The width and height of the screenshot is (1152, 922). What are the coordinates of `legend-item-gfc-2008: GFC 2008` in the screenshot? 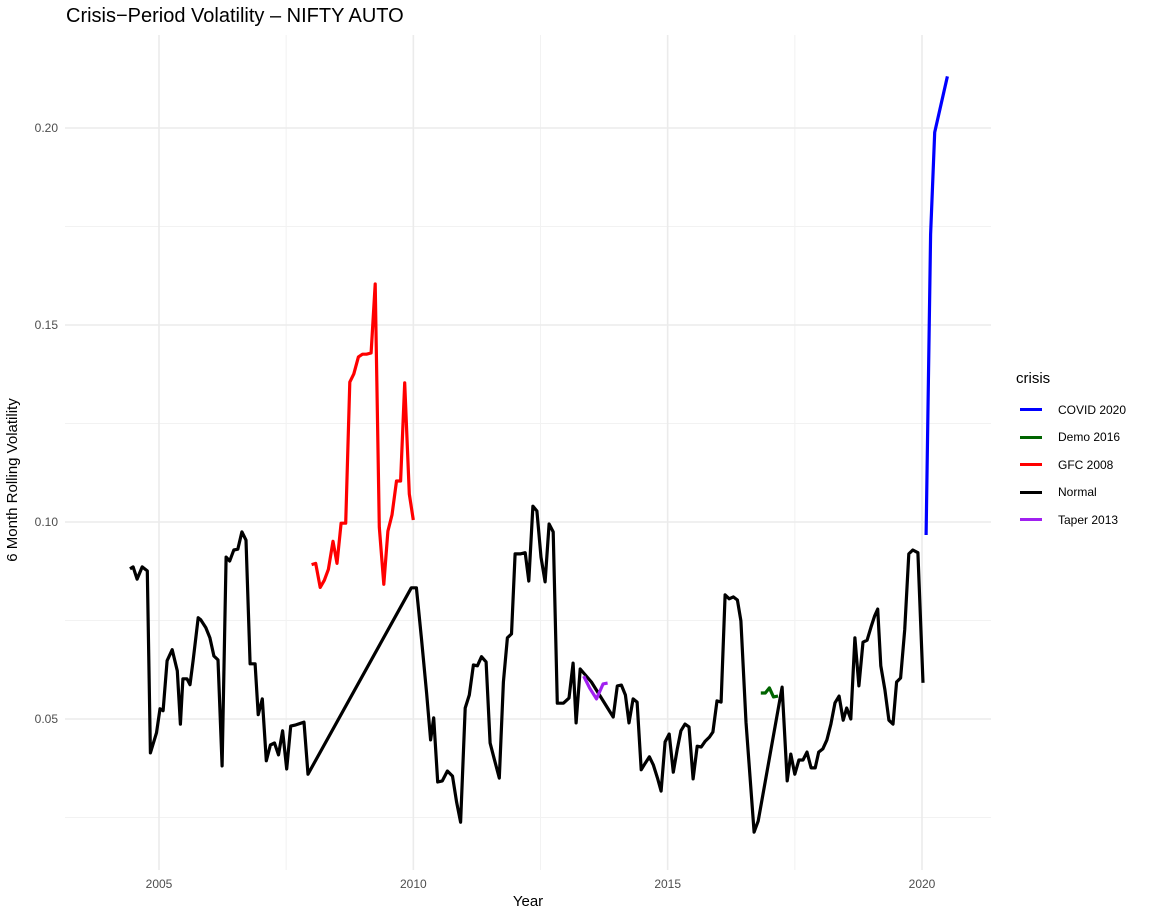 It's located at (1071, 465).